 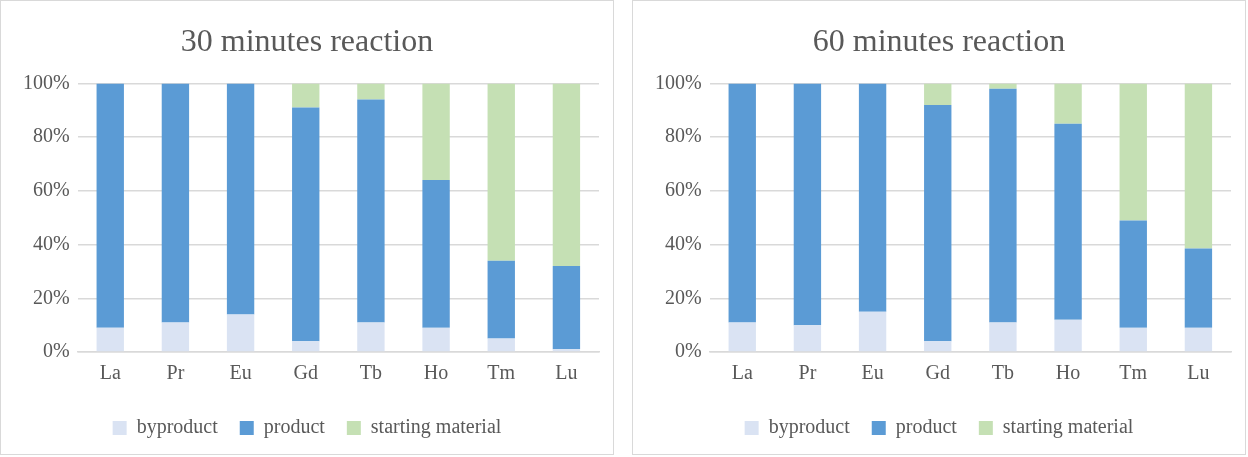 What do you see at coordinates (939, 39) in the screenshot?
I see `chart-title: 60 minutes reaction` at bounding box center [939, 39].